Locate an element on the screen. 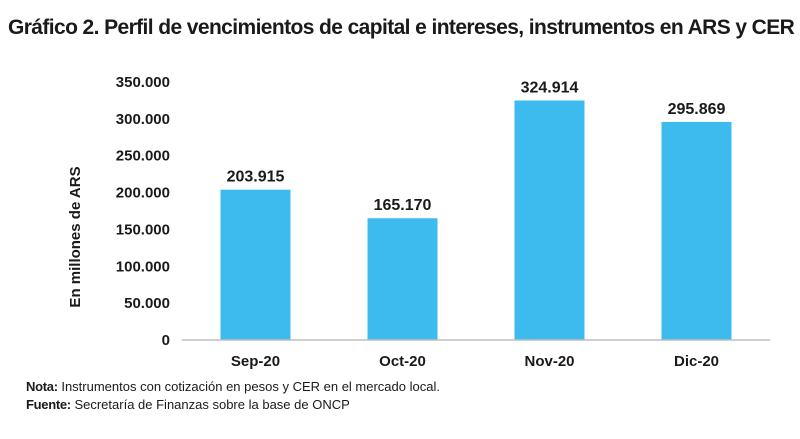  y-tick-label: 50.000 is located at coordinates (147, 303).